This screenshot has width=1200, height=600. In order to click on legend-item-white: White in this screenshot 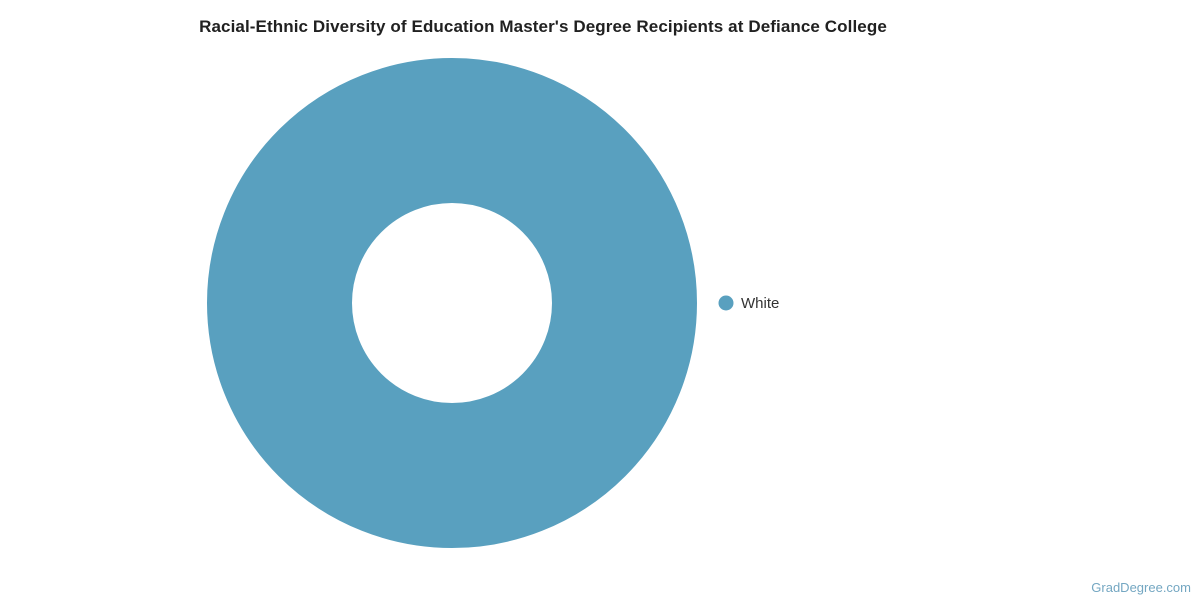, I will do `click(748, 303)`.